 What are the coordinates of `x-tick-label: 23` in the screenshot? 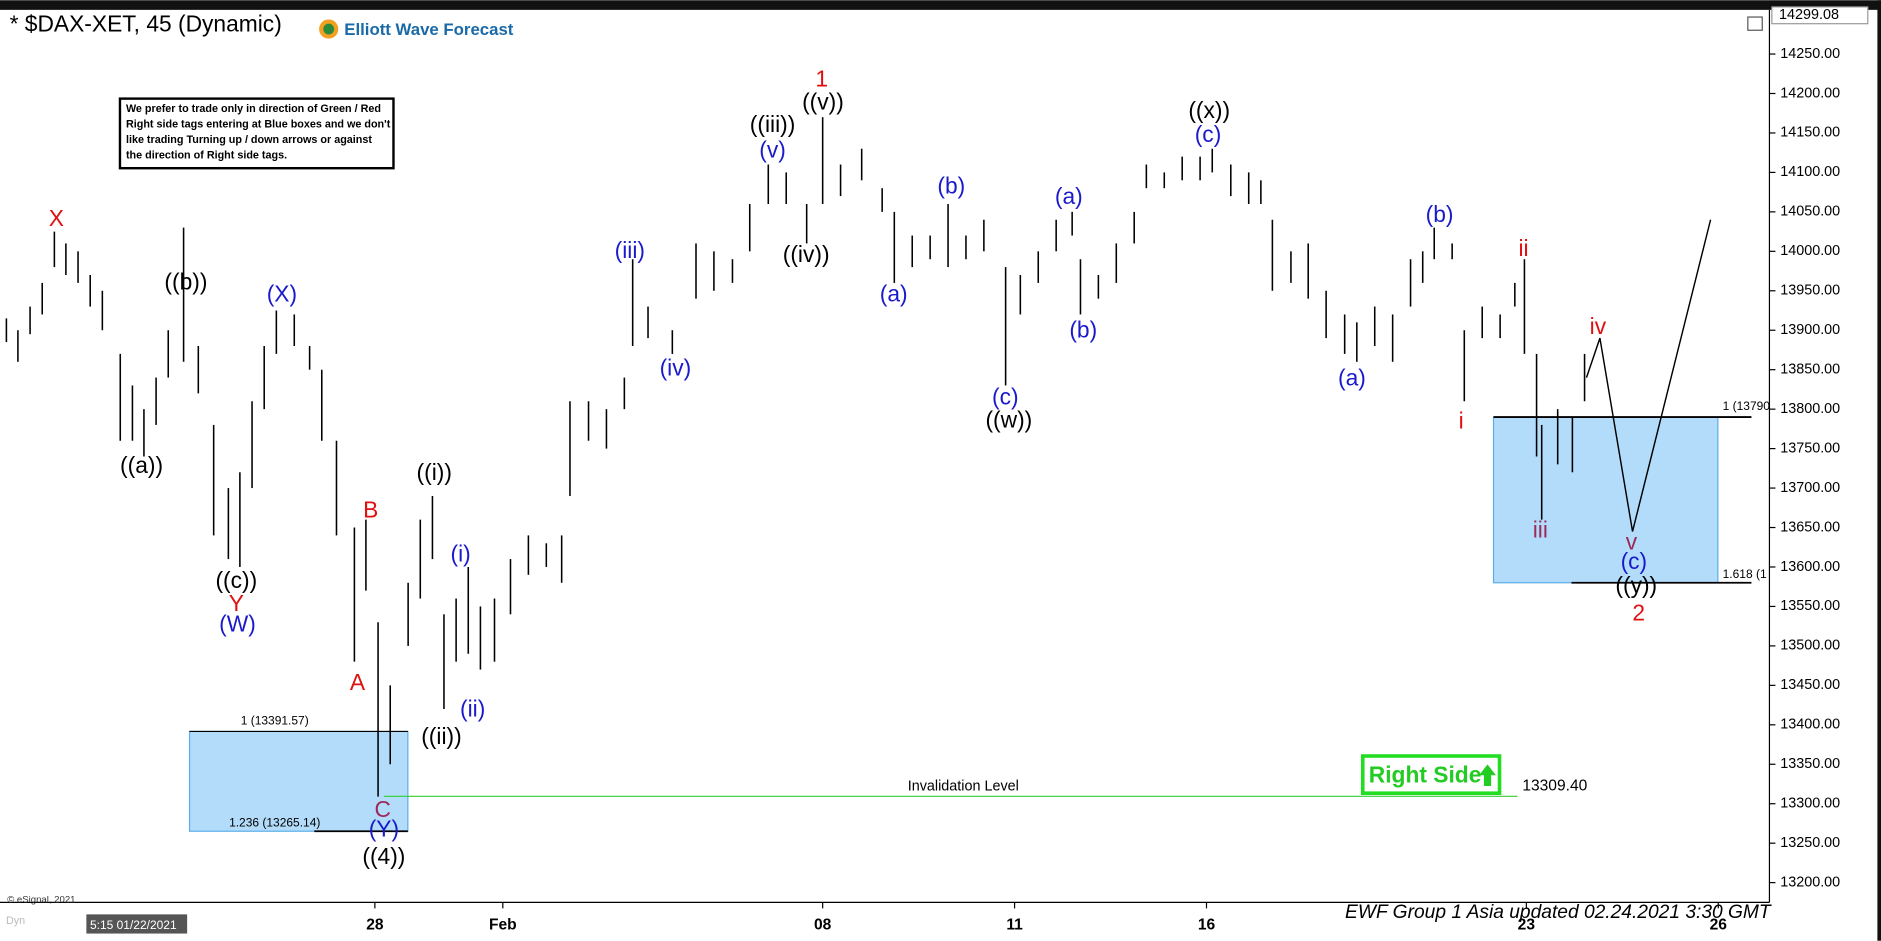 It's located at (1527, 924).